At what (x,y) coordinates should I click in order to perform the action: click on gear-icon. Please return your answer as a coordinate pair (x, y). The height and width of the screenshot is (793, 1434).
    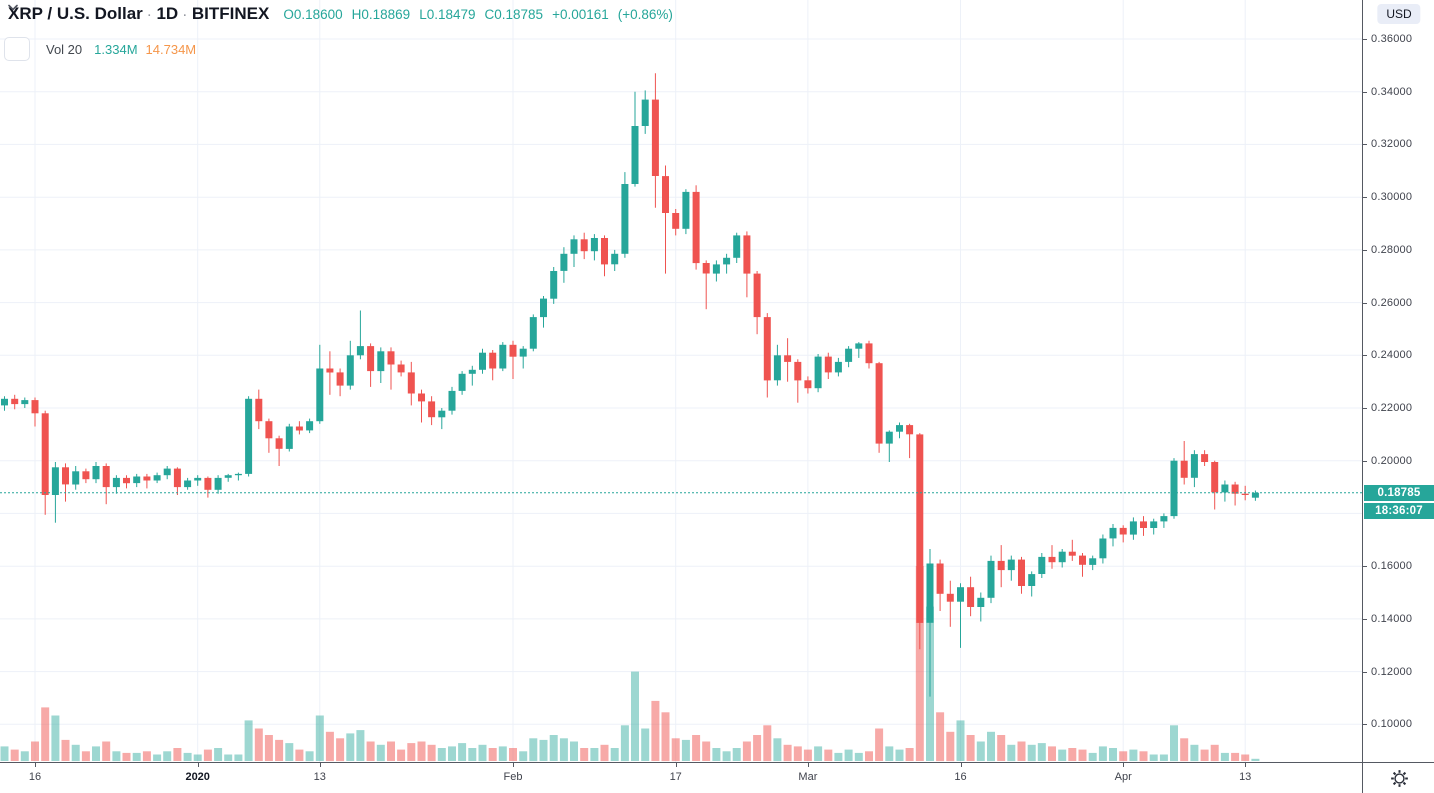
    Looking at the image, I should click on (1399, 778).